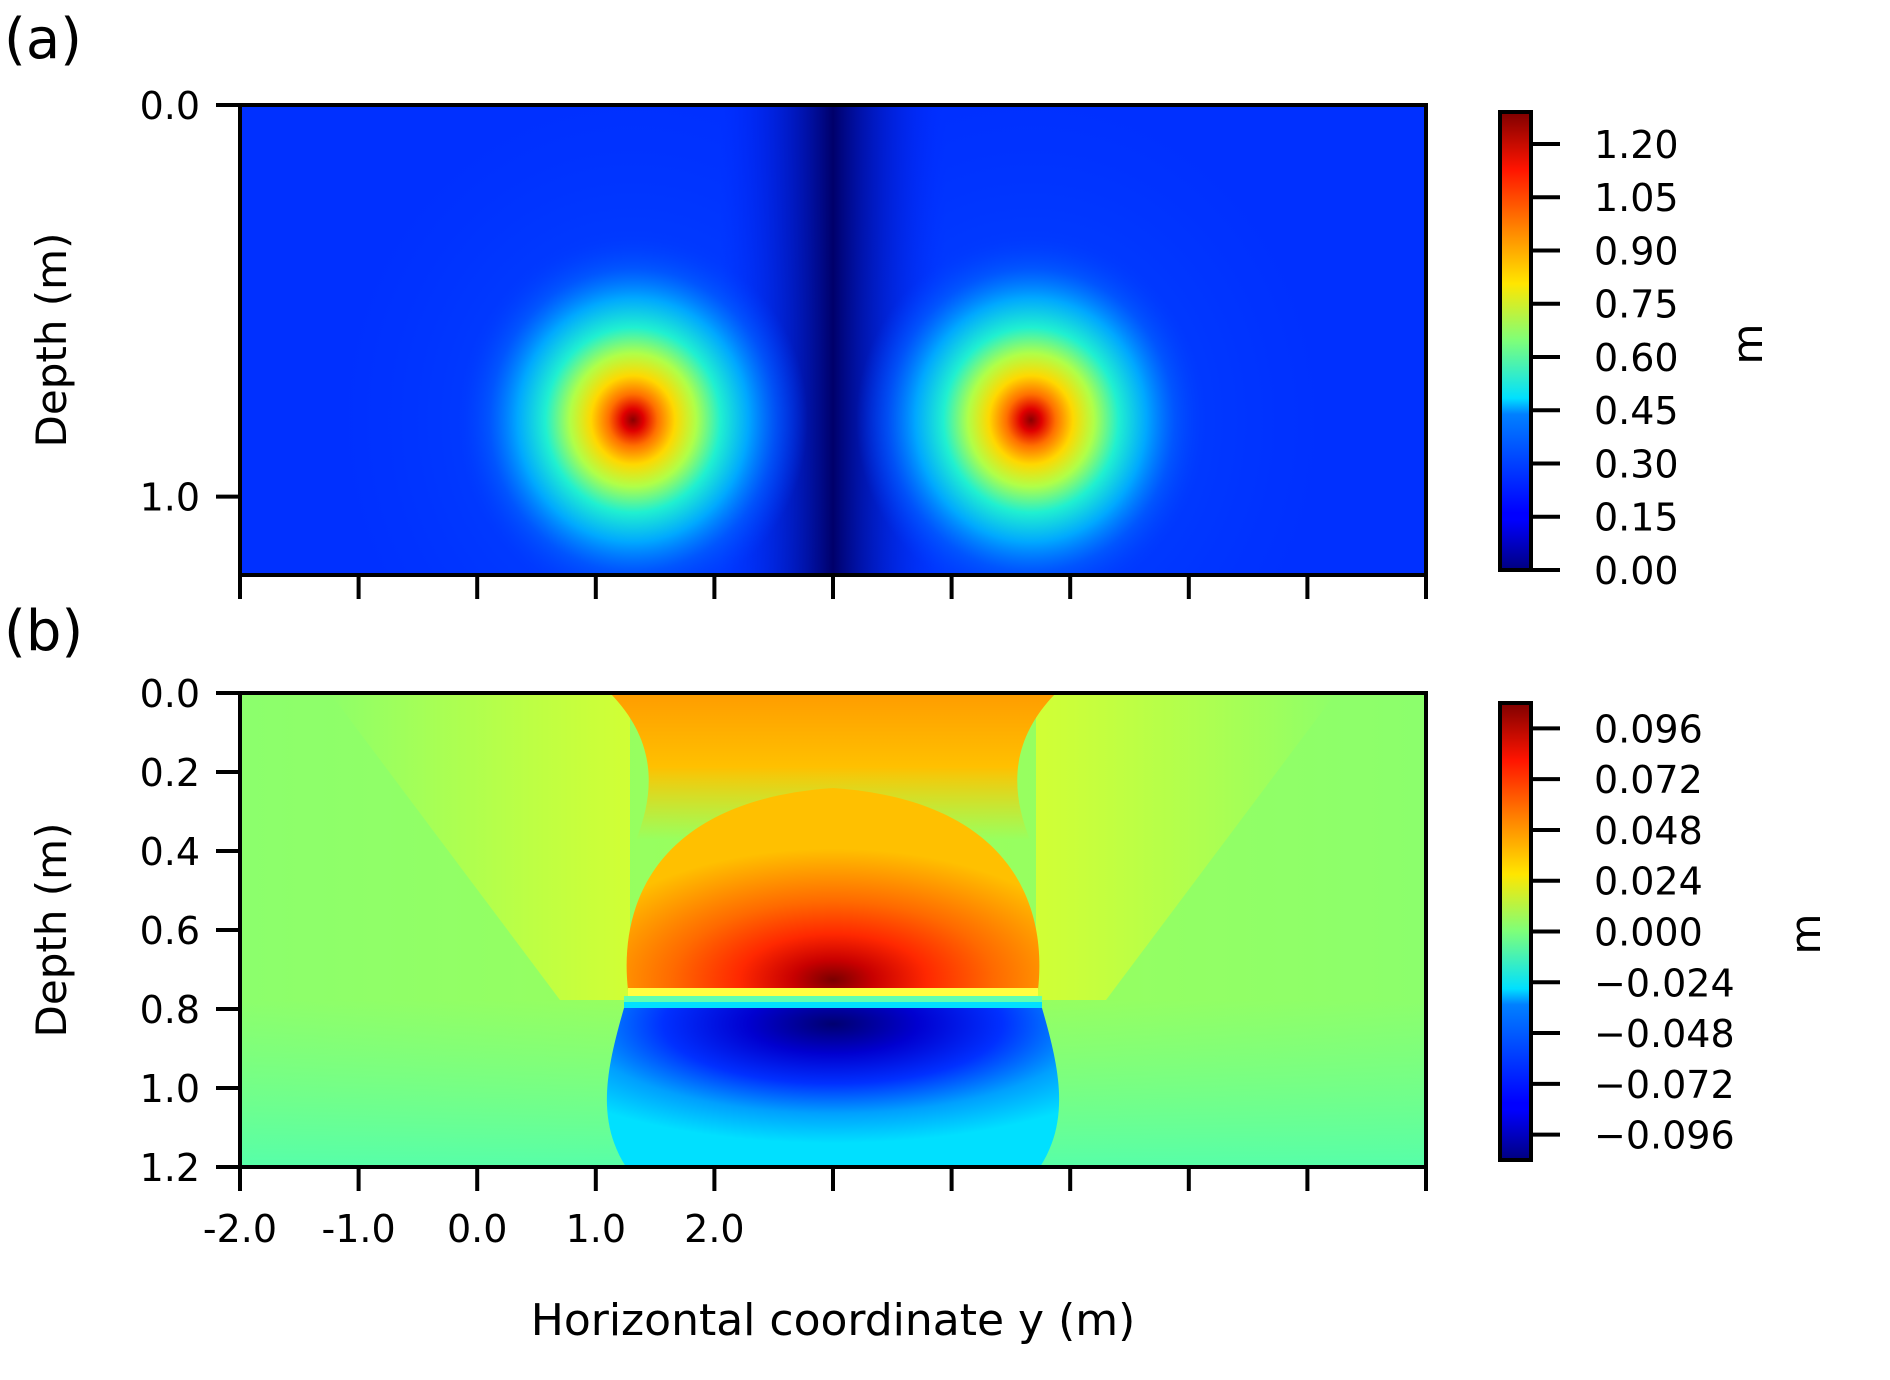  I want to click on heatmap-a-hotspot-right, so click(1031, 405).